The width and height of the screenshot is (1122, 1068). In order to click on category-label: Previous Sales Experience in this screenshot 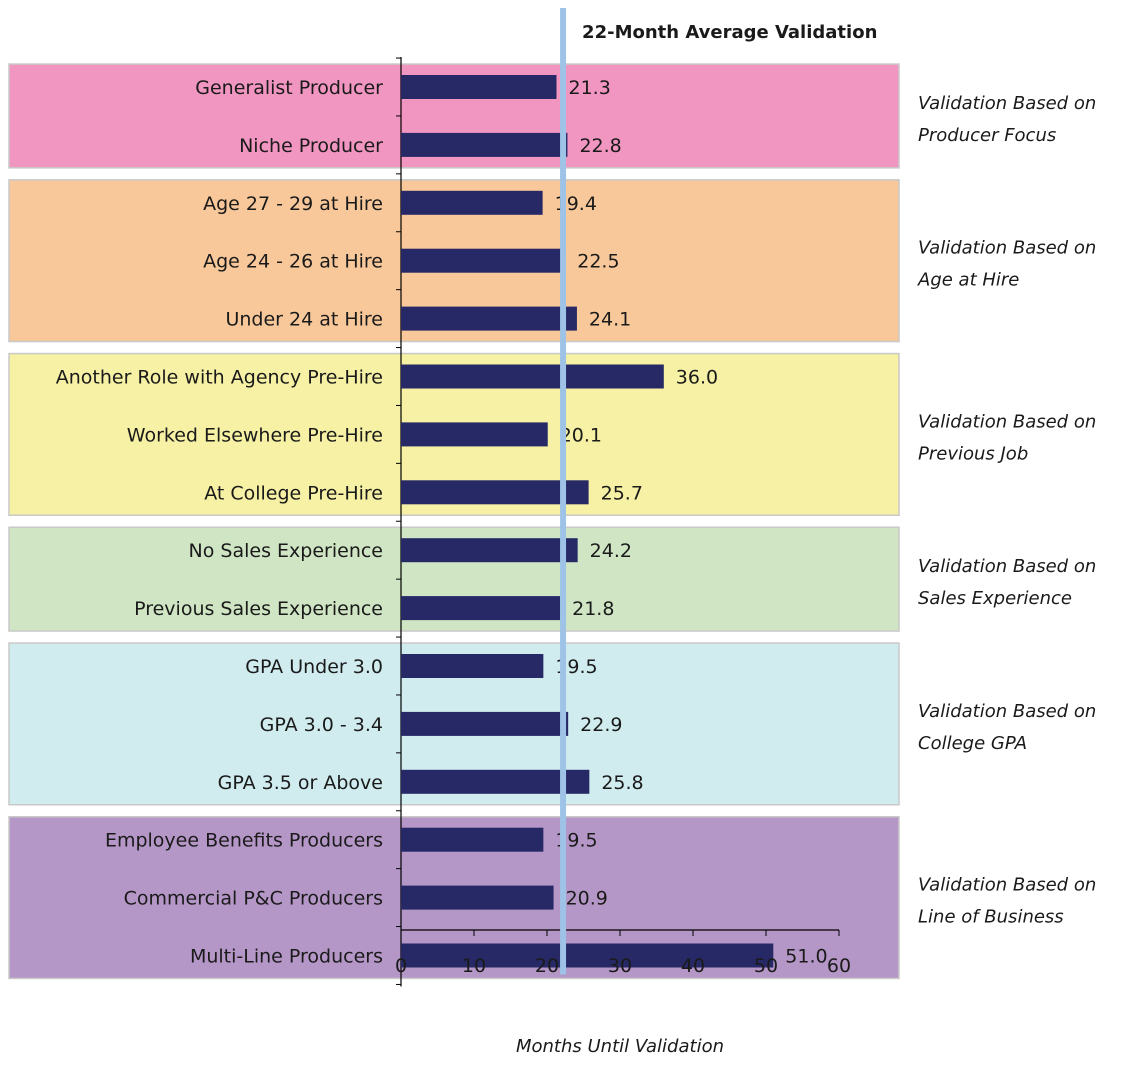, I will do `click(258, 609)`.